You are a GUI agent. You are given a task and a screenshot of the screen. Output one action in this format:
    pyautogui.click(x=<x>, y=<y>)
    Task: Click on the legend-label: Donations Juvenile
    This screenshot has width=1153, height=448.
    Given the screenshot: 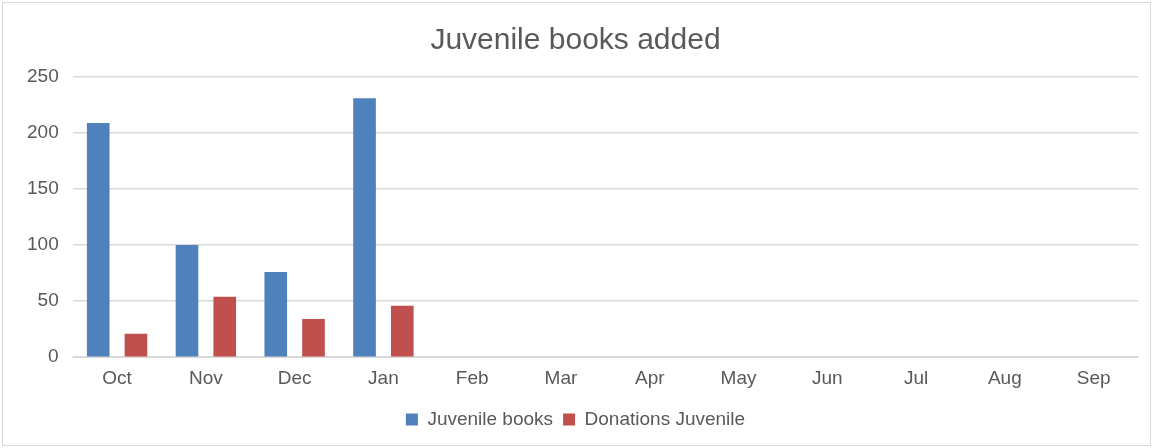 What is the action you would take?
    pyautogui.click(x=665, y=418)
    